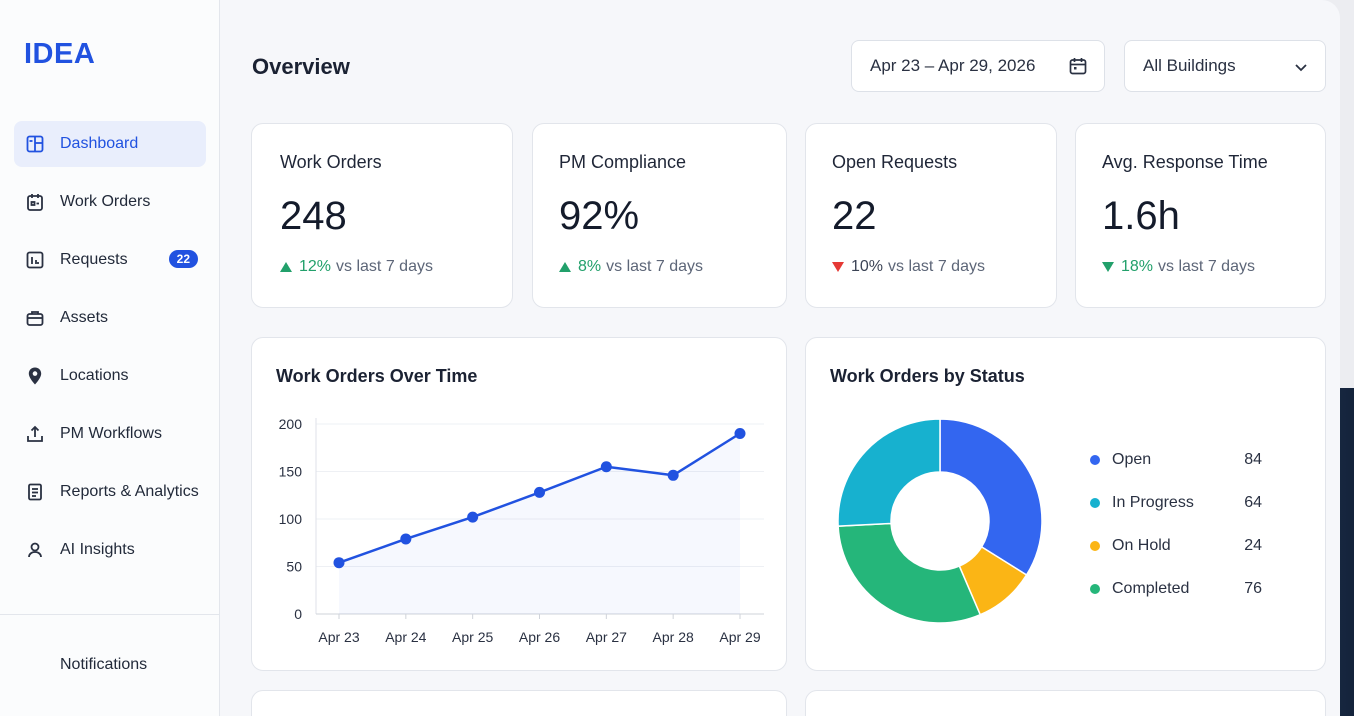  I want to click on kpi-card-work-orders: Work Orders 248 12% vs last 7 days, so click(382, 215).